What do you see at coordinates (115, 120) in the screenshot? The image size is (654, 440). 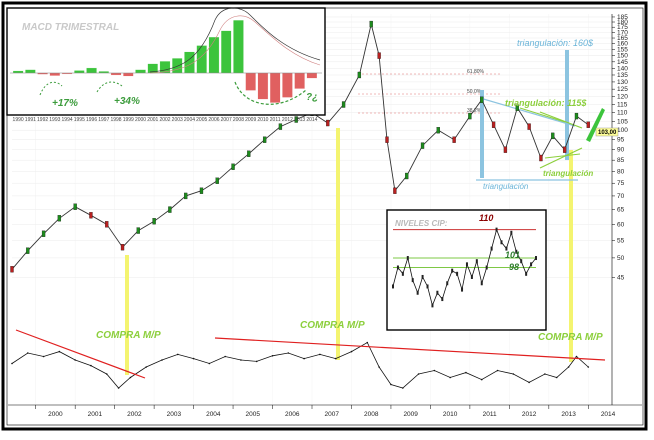 I see `macd-x-tick-label: 1998` at bounding box center [115, 120].